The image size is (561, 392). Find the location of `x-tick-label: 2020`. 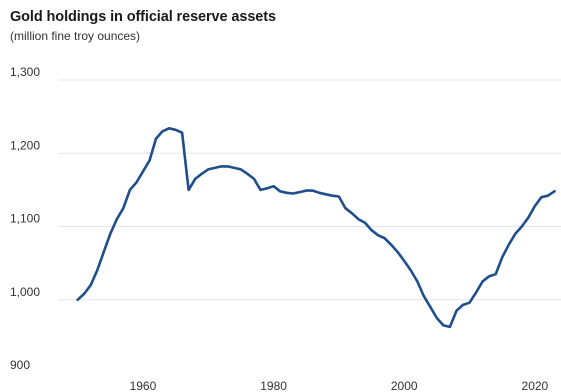

x-tick-label: 2020 is located at coordinates (535, 385).